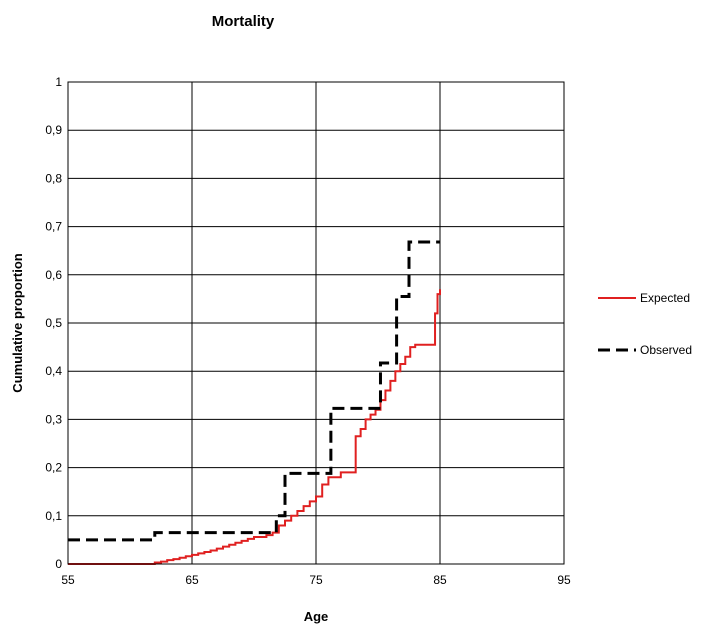 The image size is (705, 626). What do you see at coordinates (68, 580) in the screenshot?
I see `x-tick-label: 55` at bounding box center [68, 580].